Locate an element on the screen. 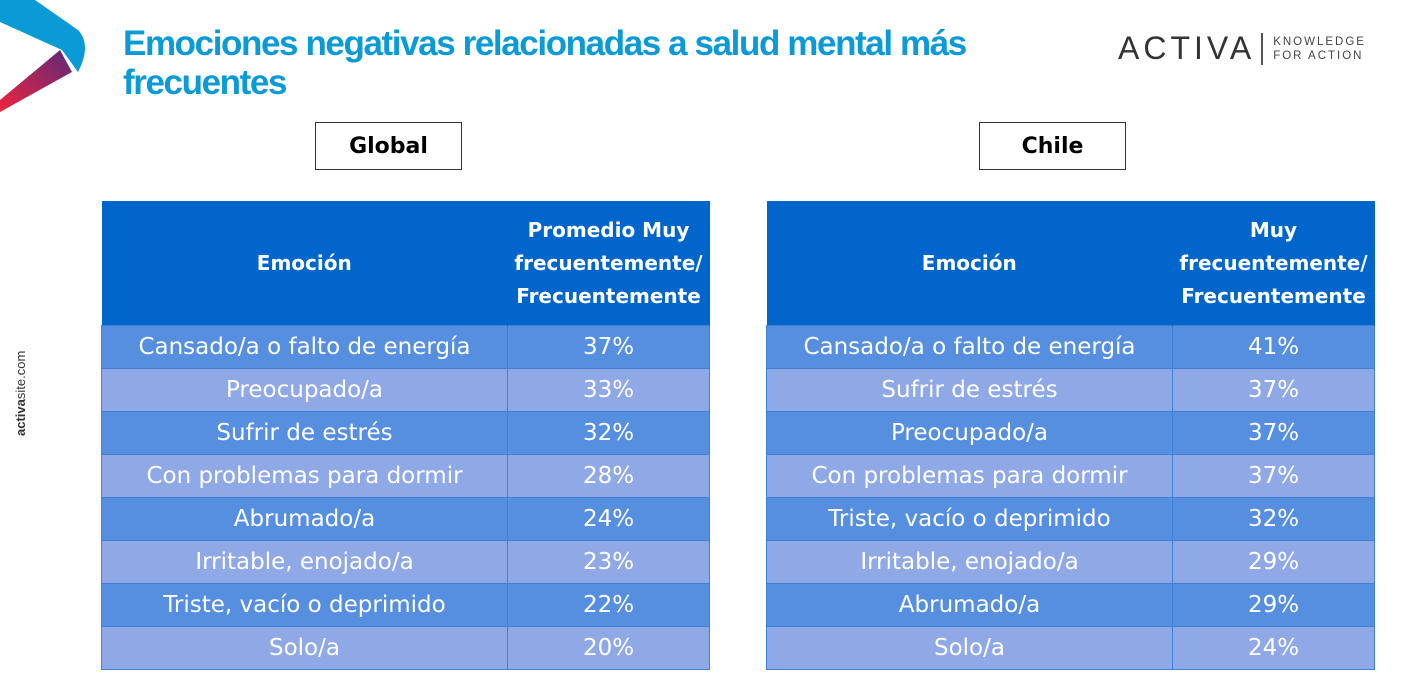  table-row: Irritable, enojado/a 29% is located at coordinates (1070, 562).